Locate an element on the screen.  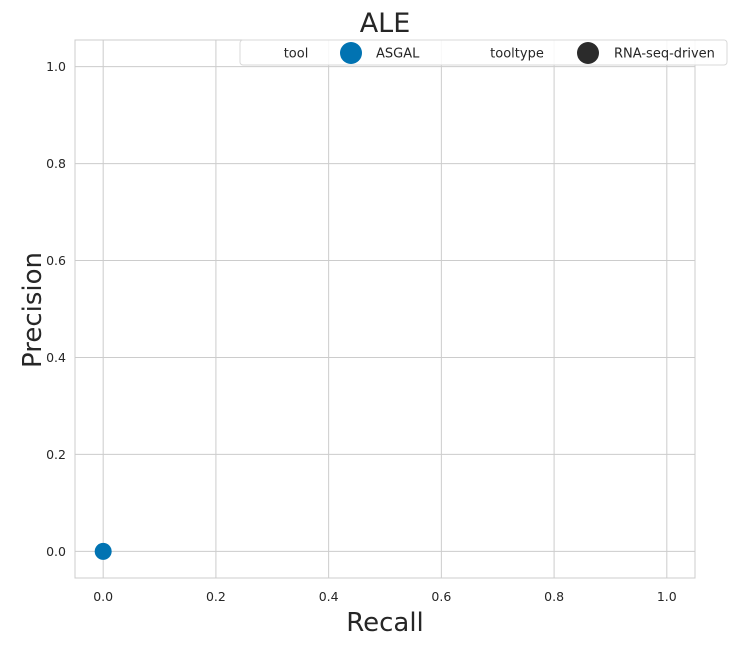
x-axis-label: Recall is located at coordinates (385, 623).